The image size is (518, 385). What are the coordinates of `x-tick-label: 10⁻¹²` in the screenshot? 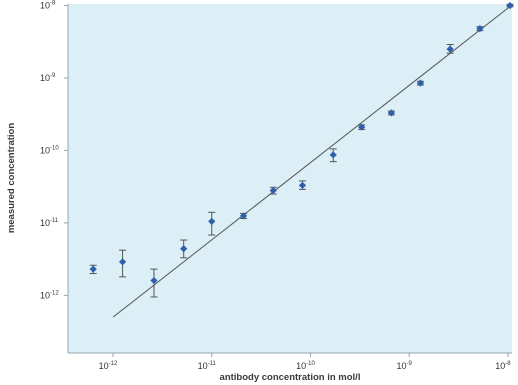 It's located at (108, 366).